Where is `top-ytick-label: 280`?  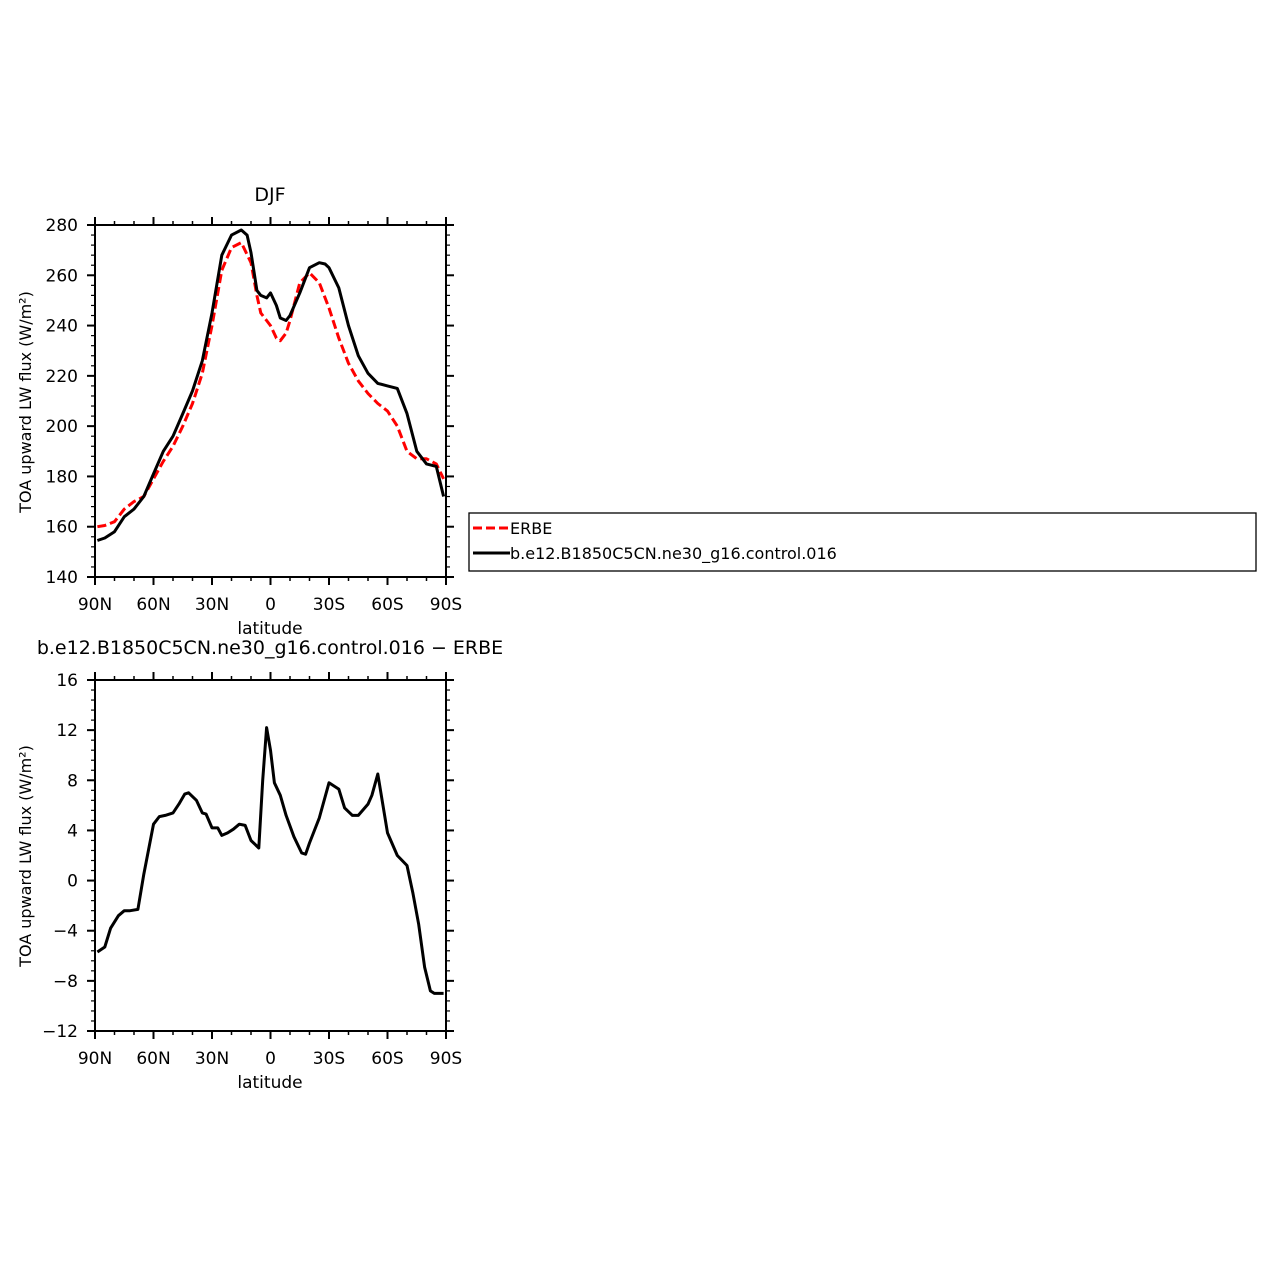 top-ytick-label: 280 is located at coordinates (62, 226).